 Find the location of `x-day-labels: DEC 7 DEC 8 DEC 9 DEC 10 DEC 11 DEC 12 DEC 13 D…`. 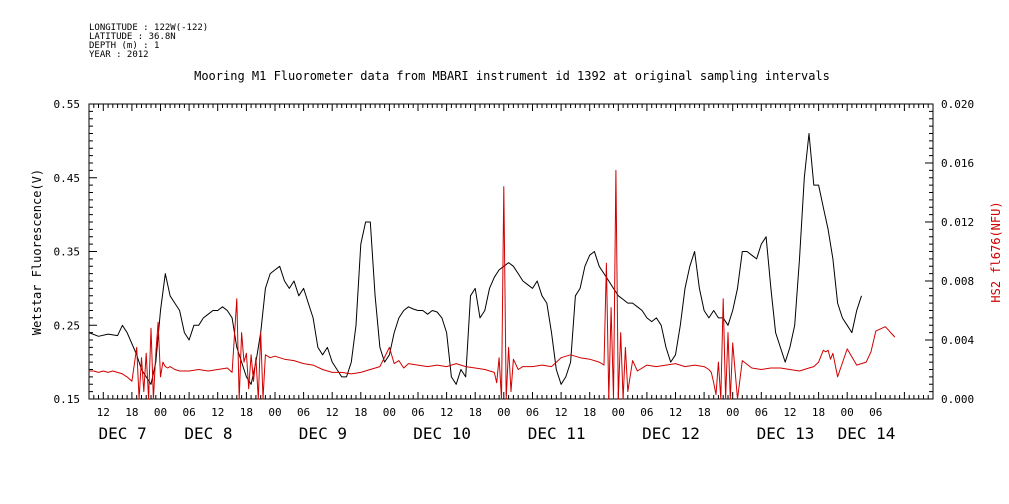

x-day-labels: DEC 7 DEC 8 DEC 9 DEC 10 DEC 11 DEC 12 DEC 13 D… is located at coordinates (497, 433).